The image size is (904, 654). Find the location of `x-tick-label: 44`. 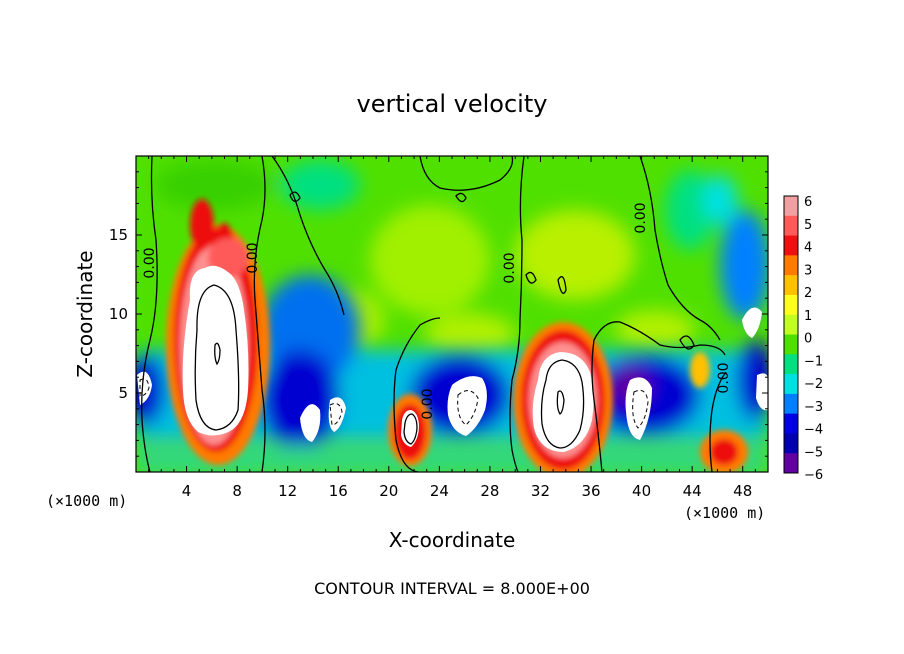

x-tick-label: 44 is located at coordinates (692, 491).